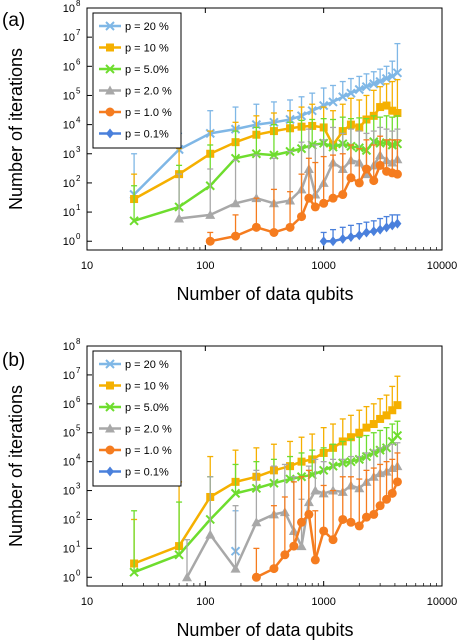 Image resolution: width=474 pixels, height=642 pixels. What do you see at coordinates (323, 266) in the screenshot?
I see `x-tick-label: 1000` at bounding box center [323, 266].